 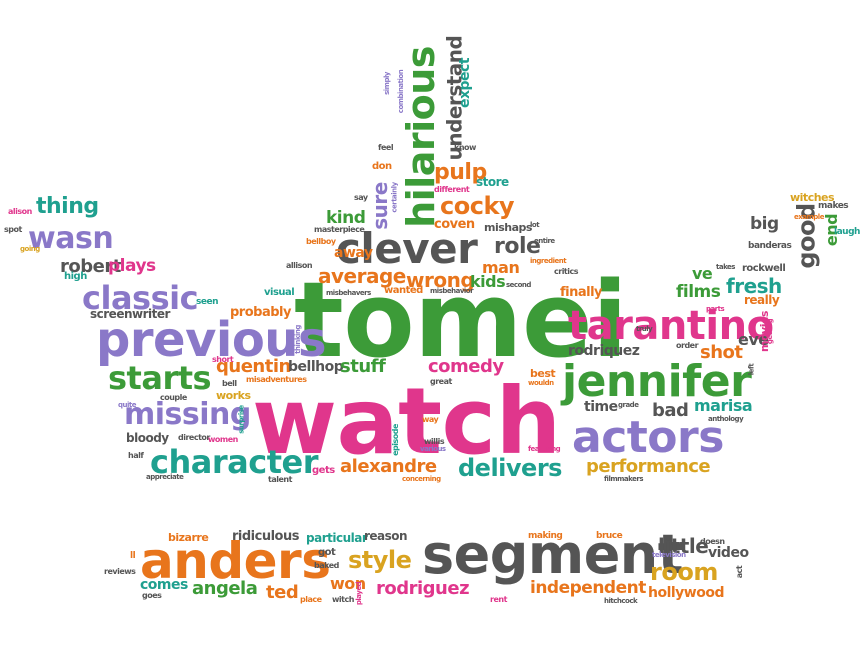 I want to click on word-don: don, so click(x=382, y=166).